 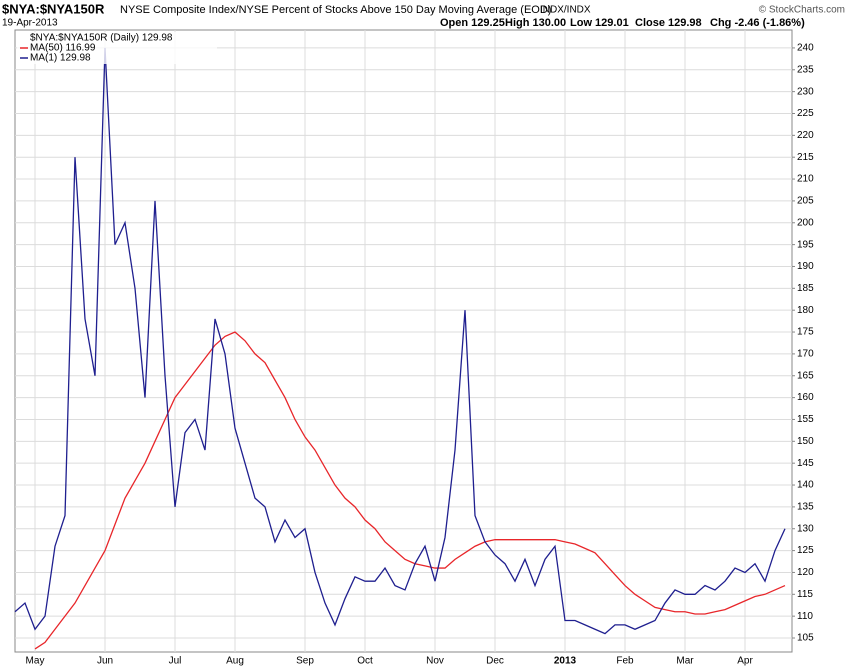 I want to click on credit: © StockCharts.com, so click(x=802, y=10).